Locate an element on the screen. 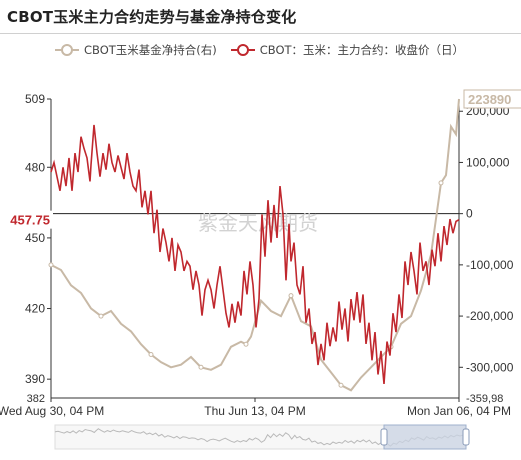 The width and height of the screenshot is (521, 460). zoom-handle-left is located at coordinates (384, 437).